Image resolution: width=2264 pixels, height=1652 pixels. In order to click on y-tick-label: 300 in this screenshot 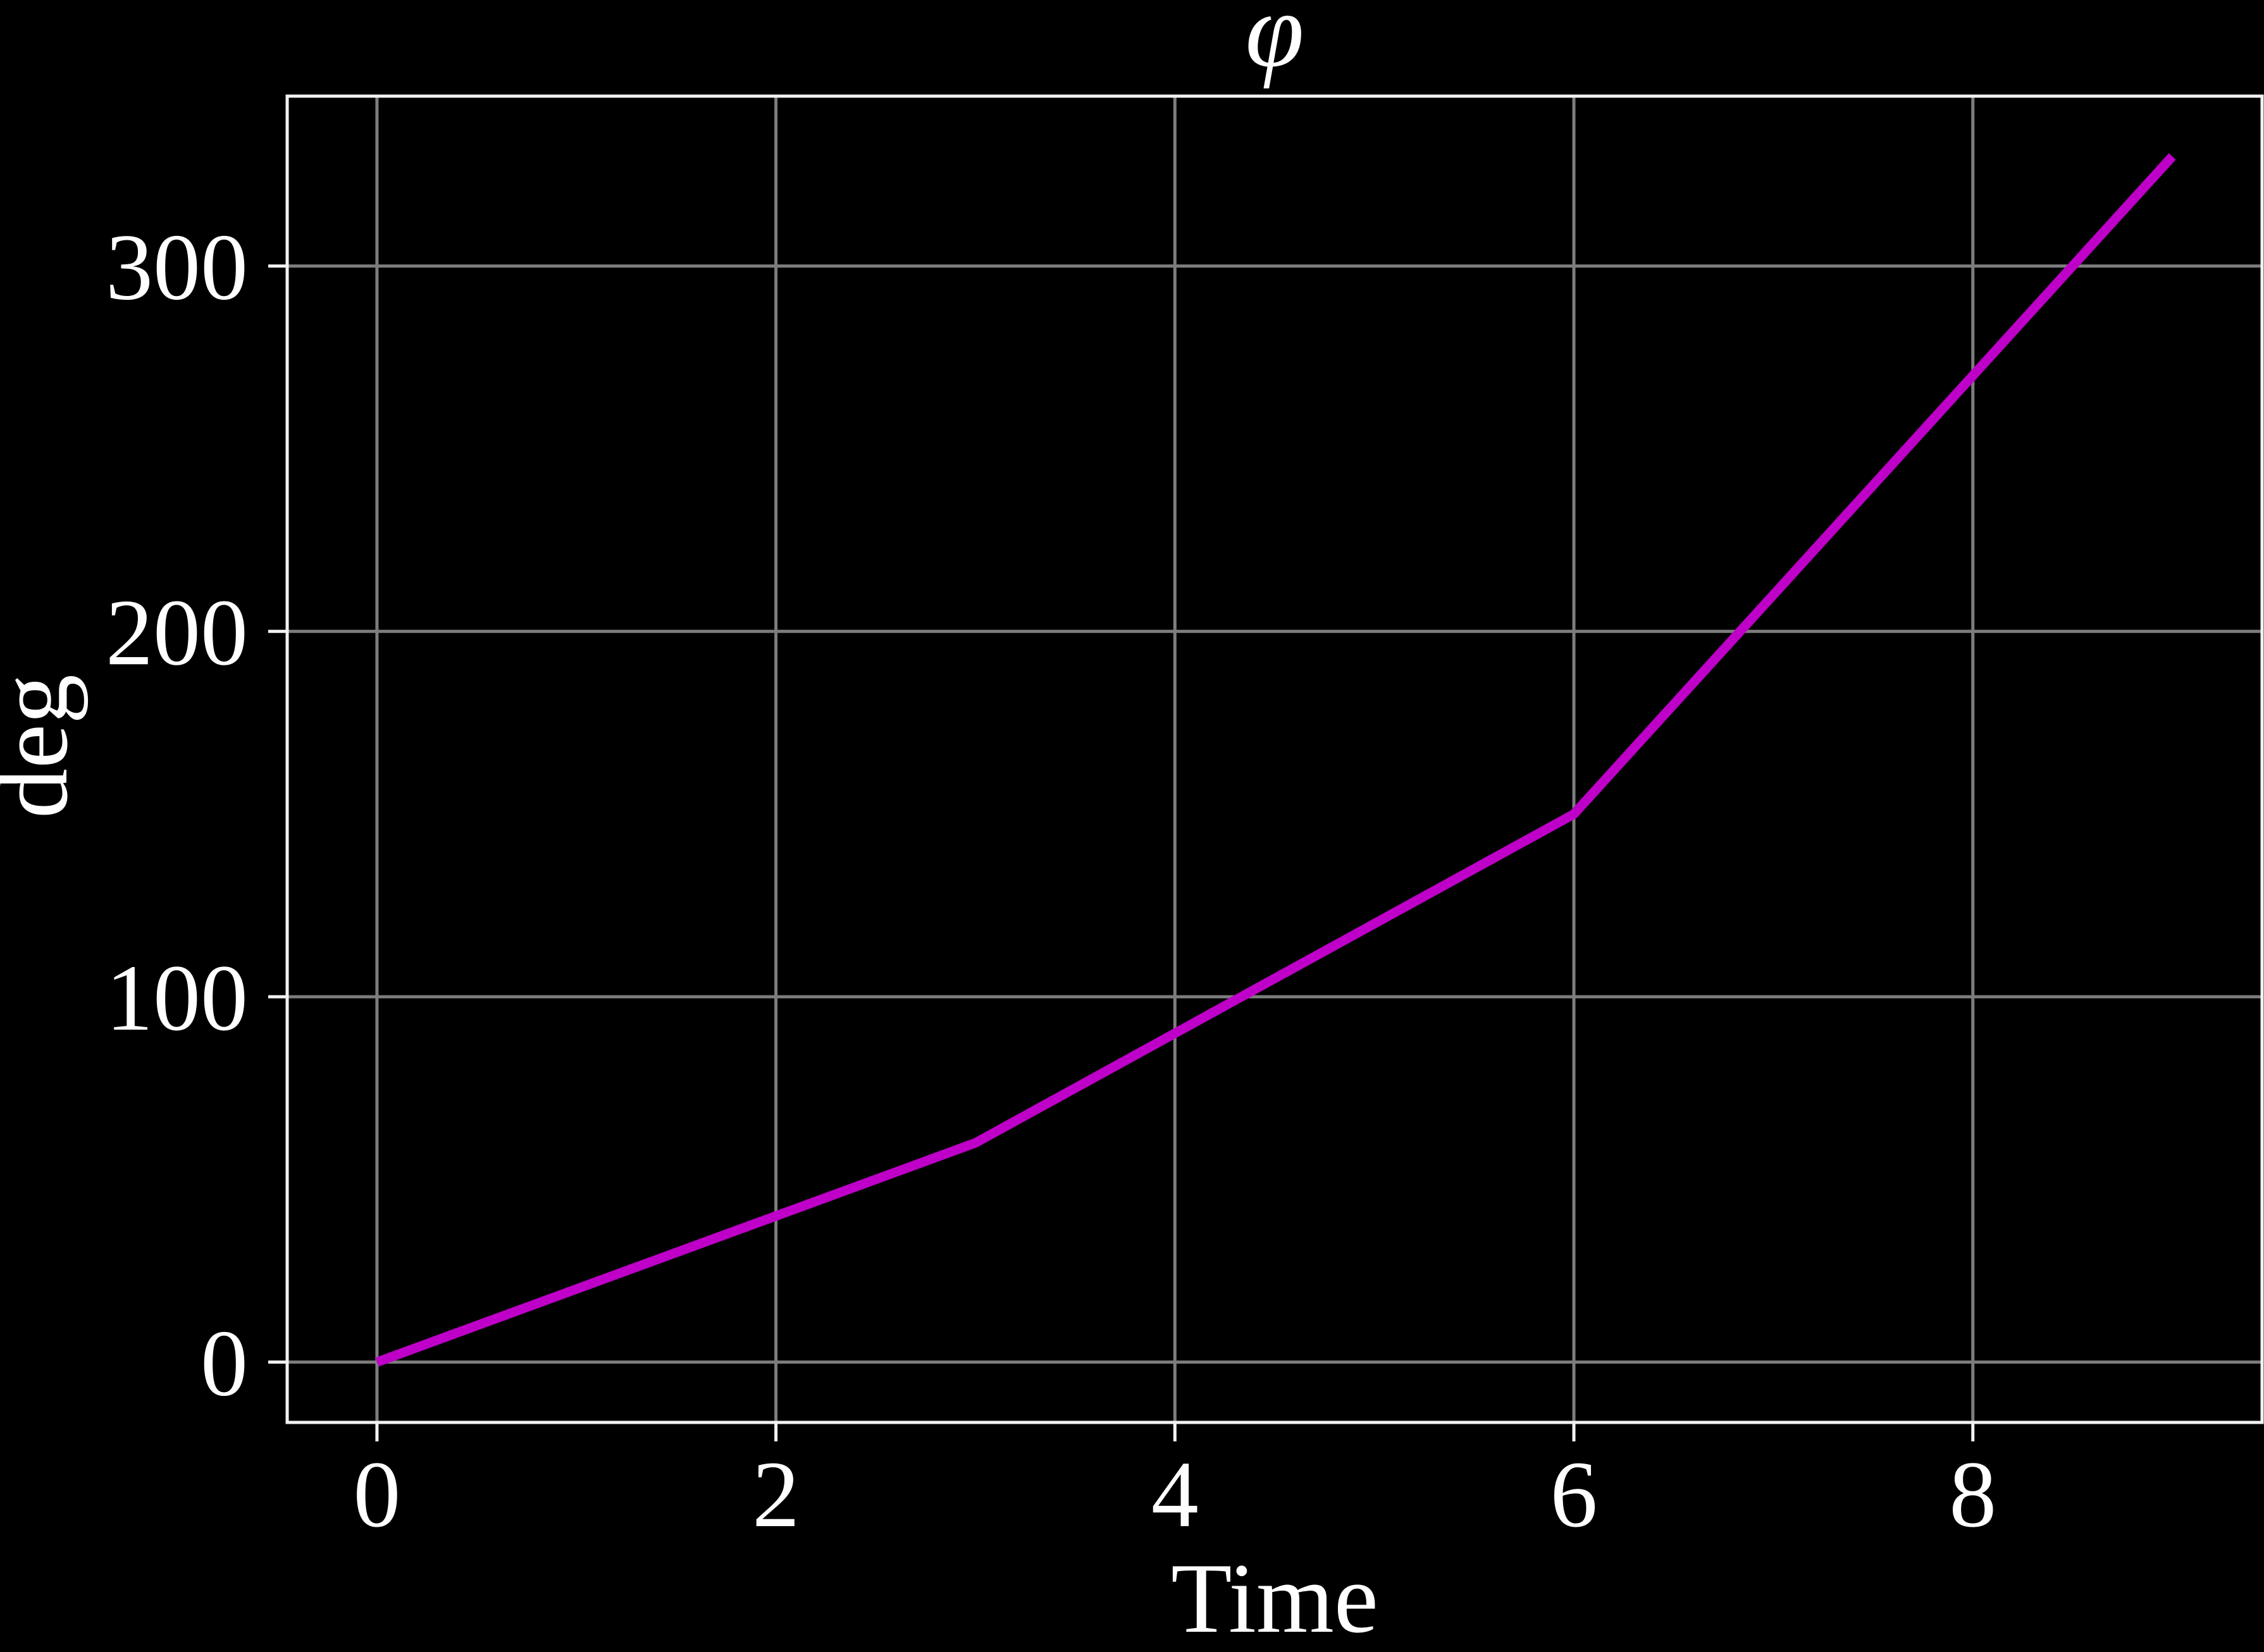, I will do `click(177, 268)`.